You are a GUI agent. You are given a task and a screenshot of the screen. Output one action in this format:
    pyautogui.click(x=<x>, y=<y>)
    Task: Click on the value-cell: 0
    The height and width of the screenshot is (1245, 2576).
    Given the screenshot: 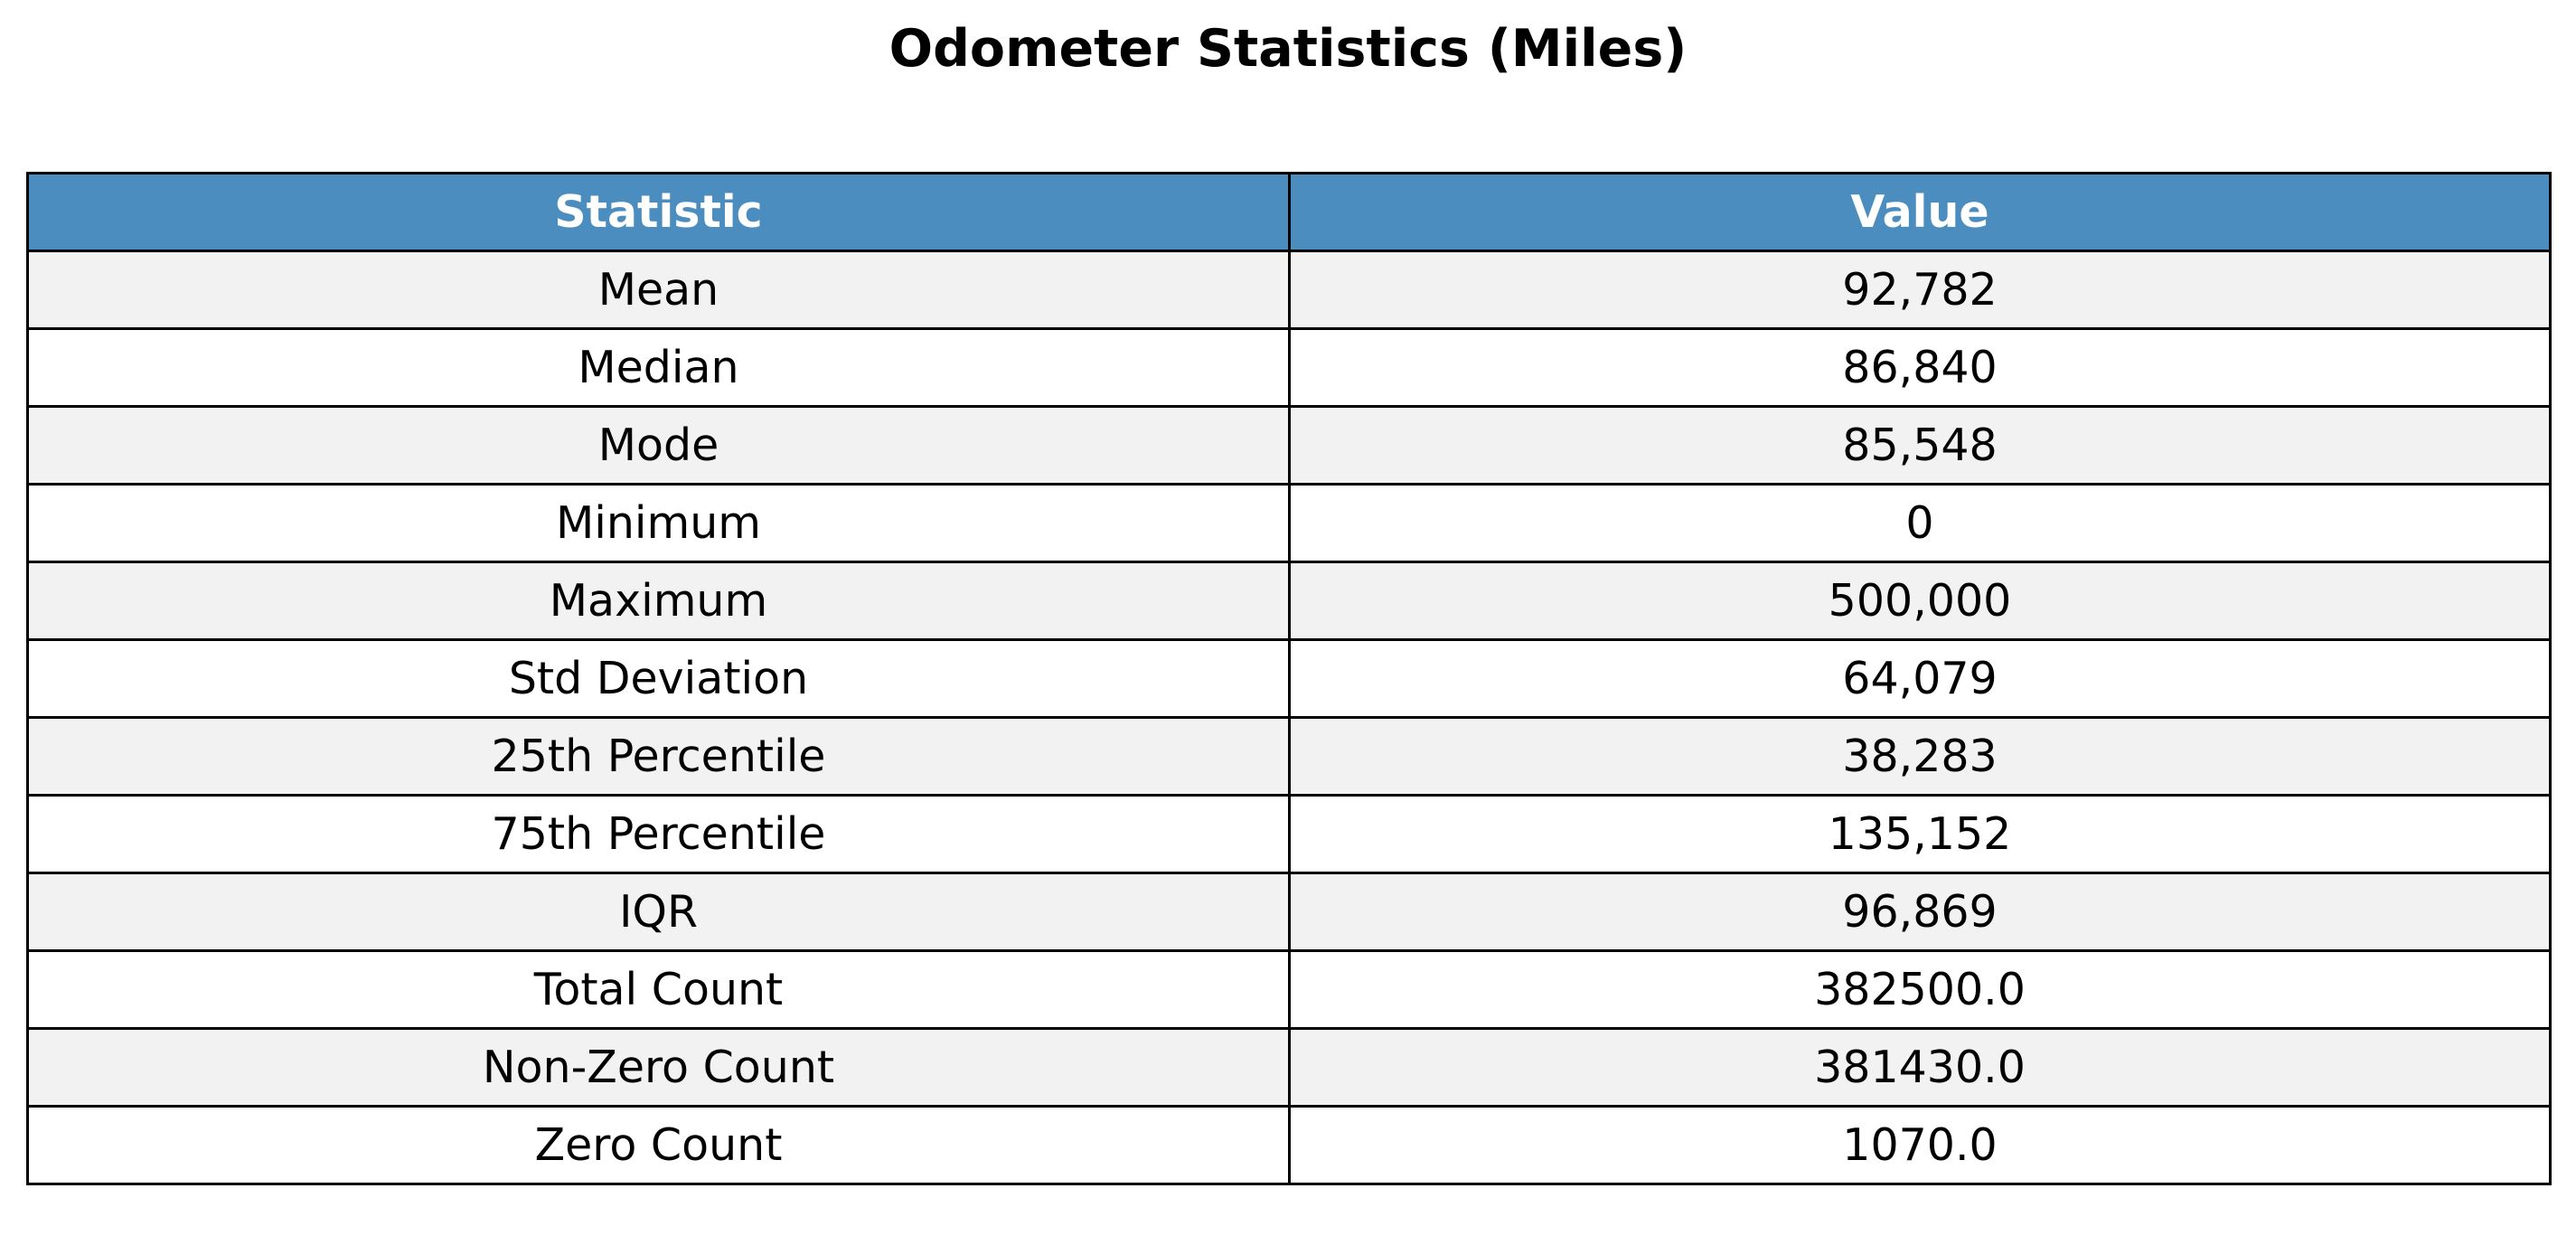 What is the action you would take?
    pyautogui.click(x=1920, y=523)
    